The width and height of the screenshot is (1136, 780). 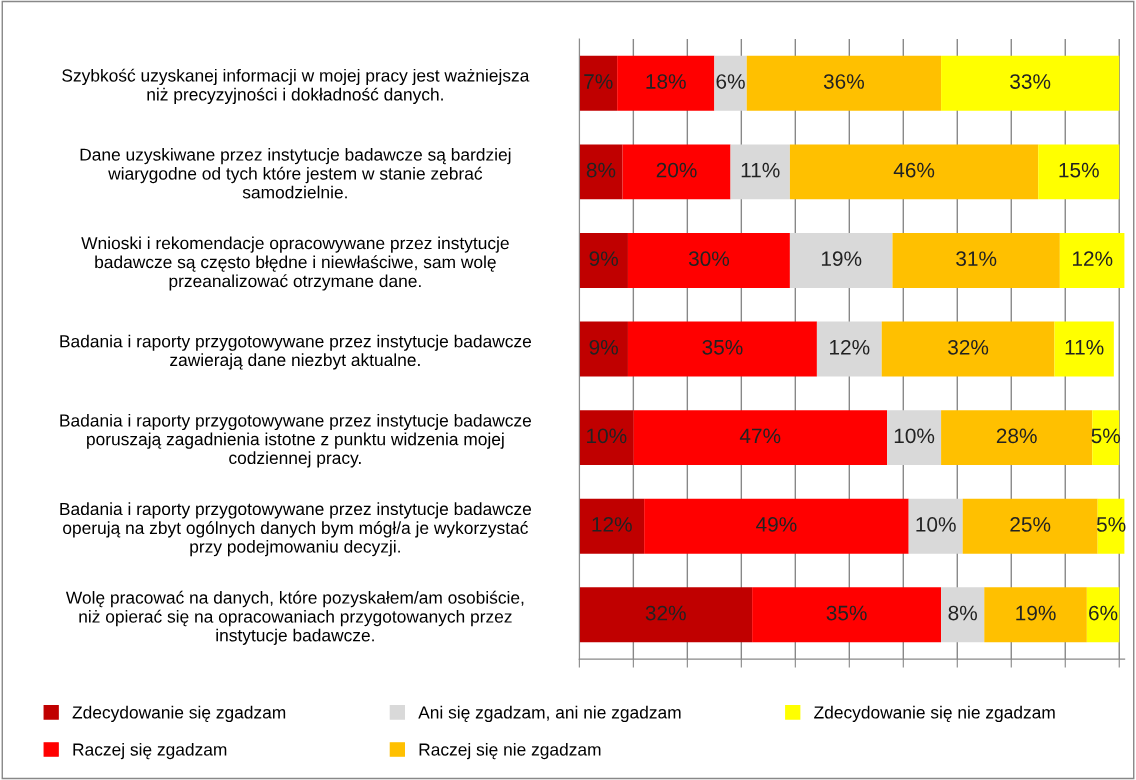 I want to click on y-tick-label: Badania i raporty przygotowywane przez instytucje badawcze operują na zbyt ogólnych danych bym mógł/a je wykorzystać przy podejmowaniu decyzji., so click(x=296, y=529).